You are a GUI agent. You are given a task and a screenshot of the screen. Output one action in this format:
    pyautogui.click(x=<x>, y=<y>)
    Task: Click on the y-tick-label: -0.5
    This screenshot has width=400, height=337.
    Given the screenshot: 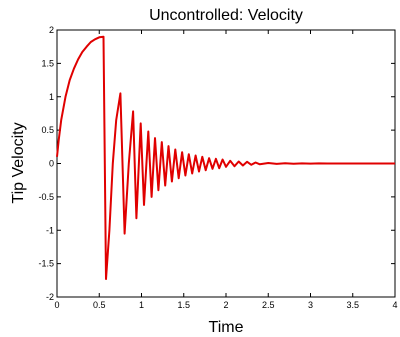 What is the action you would take?
    pyautogui.click(x=46, y=197)
    